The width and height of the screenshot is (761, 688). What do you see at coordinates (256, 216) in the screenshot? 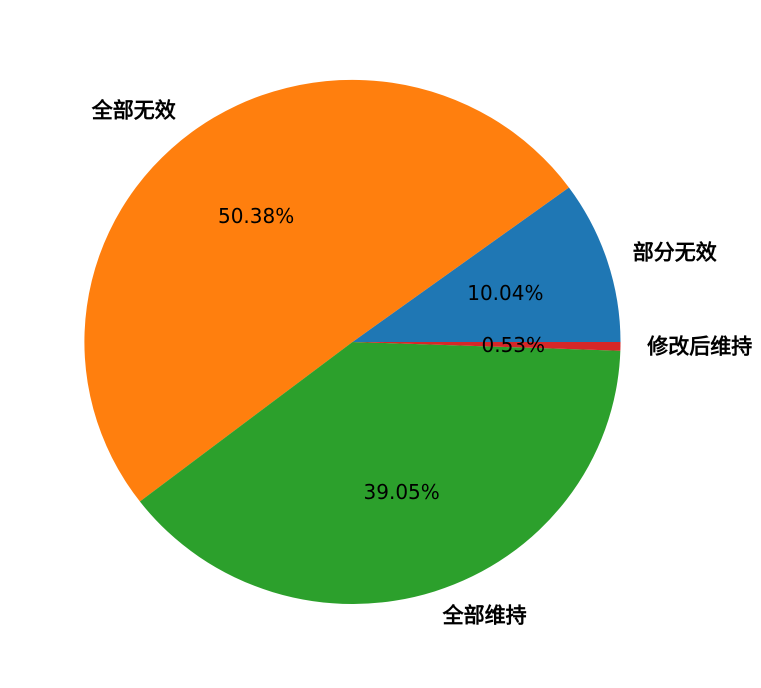
I see `slice-pct-all-invalid: 50.38%` at bounding box center [256, 216].